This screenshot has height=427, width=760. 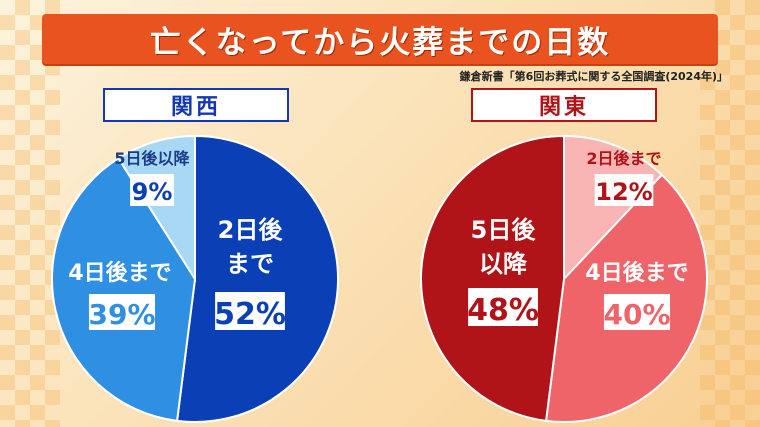 I want to click on slice-label-1-2: 5日後以降, so click(x=504, y=247).